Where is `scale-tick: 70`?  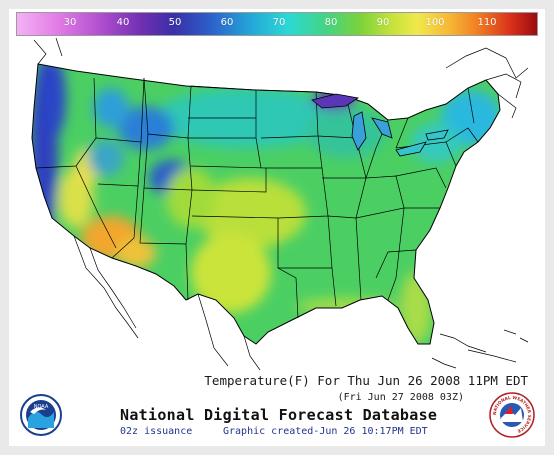 scale-tick: 70 is located at coordinates (279, 22).